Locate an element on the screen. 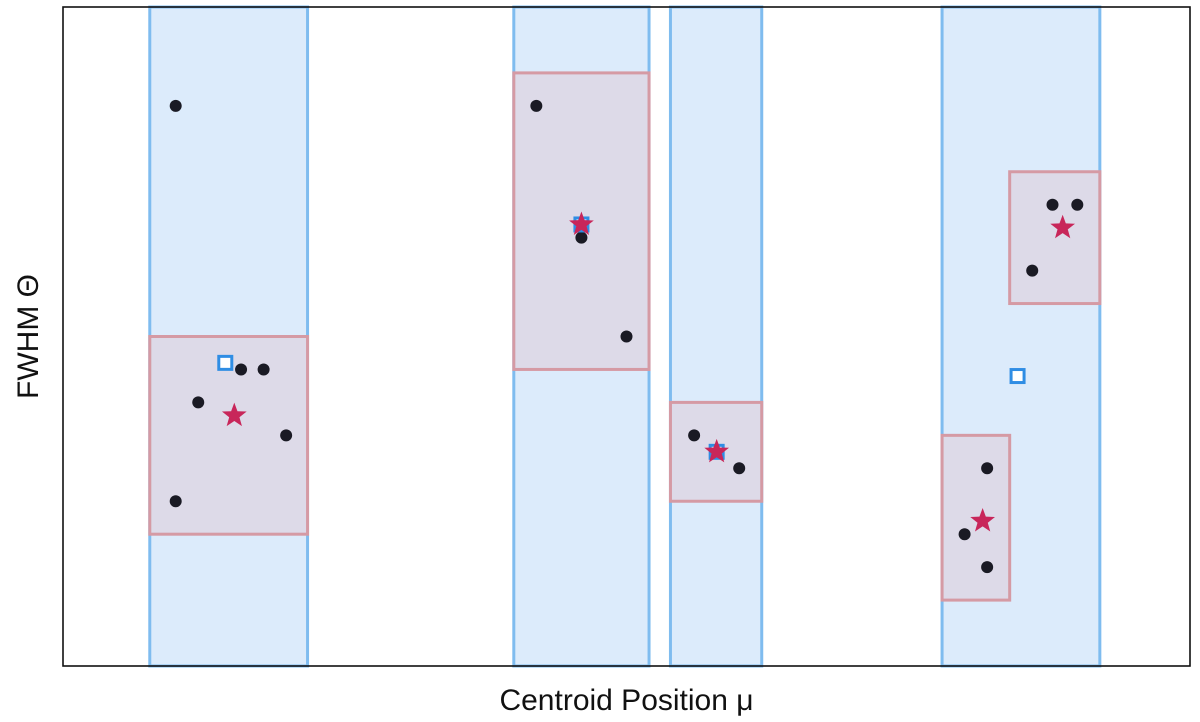 The height and width of the screenshot is (722, 1200). x-axis-title: Centroid Position μ is located at coordinates (626, 700).